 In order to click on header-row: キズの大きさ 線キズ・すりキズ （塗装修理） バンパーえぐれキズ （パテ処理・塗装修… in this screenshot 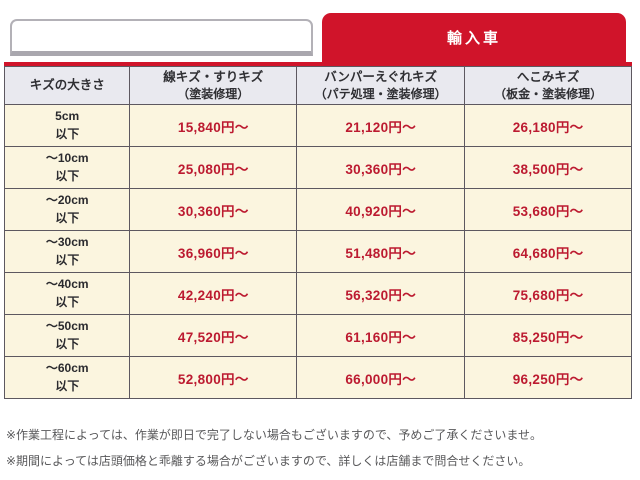, I will do `click(317, 85)`.